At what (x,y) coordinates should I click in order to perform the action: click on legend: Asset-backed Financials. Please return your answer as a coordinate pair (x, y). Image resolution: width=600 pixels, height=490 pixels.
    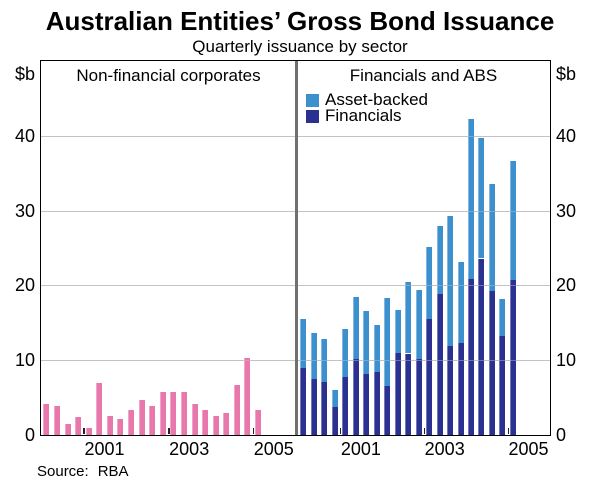
    Looking at the image, I should click on (367, 107).